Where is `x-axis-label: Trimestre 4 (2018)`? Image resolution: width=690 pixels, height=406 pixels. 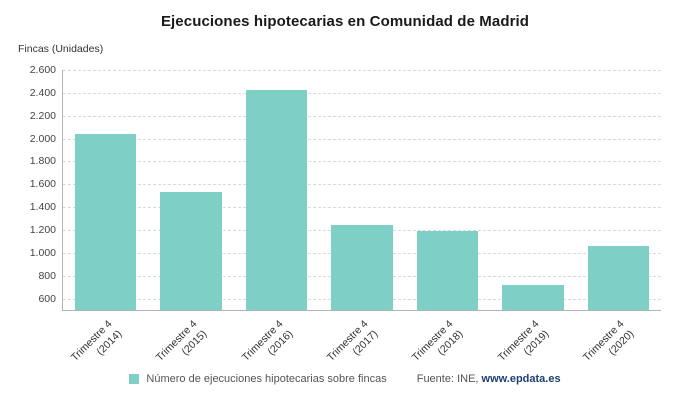 x-axis-label: Trimestre 4 (2018) is located at coordinates (438, 341).